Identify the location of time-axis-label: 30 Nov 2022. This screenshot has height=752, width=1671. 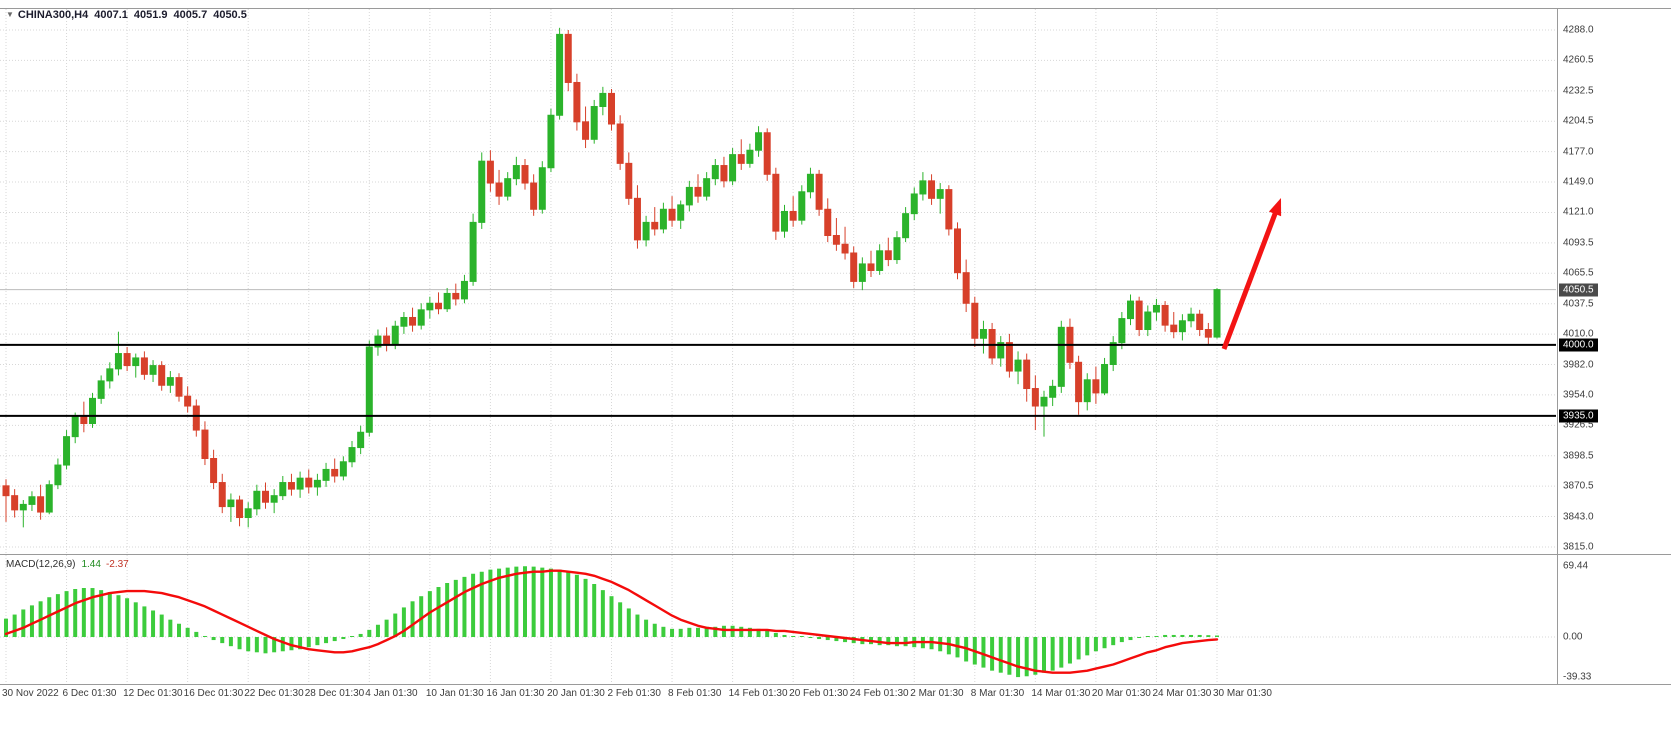
(30, 693).